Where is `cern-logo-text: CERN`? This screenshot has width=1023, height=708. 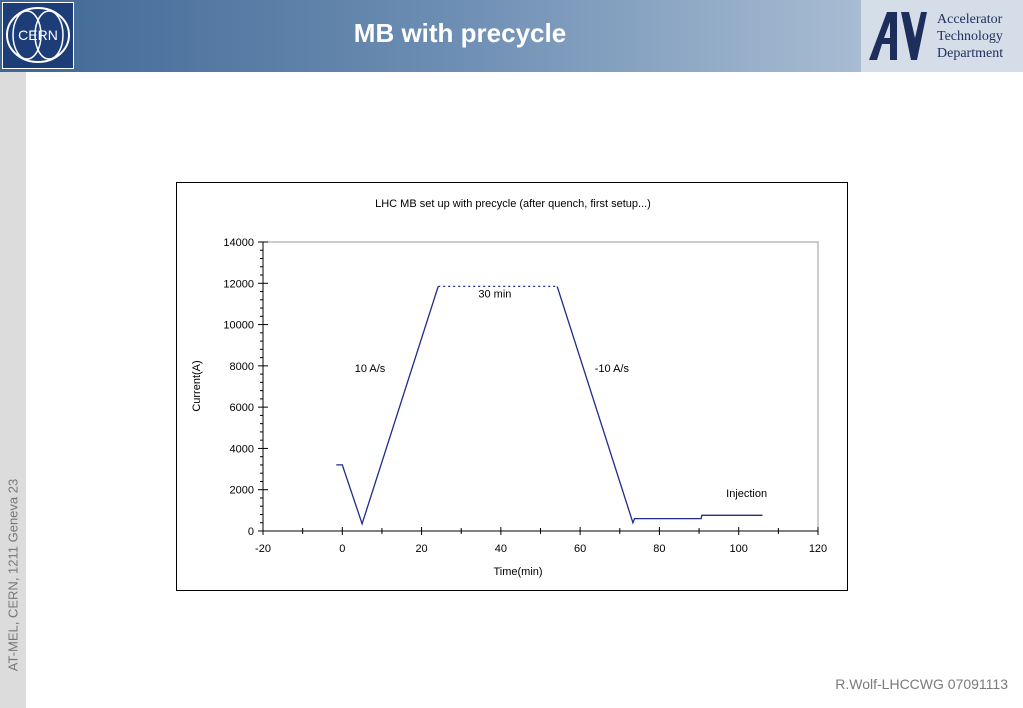
cern-logo-text: CERN is located at coordinates (38, 35).